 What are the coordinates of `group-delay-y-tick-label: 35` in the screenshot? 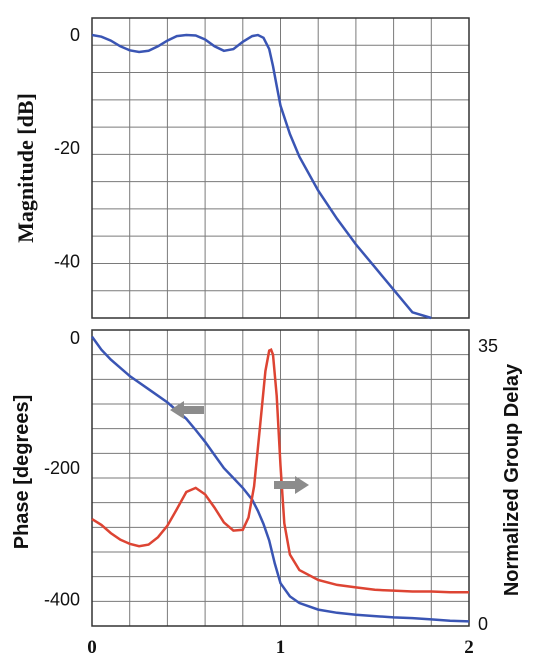 It's located at (488, 346).